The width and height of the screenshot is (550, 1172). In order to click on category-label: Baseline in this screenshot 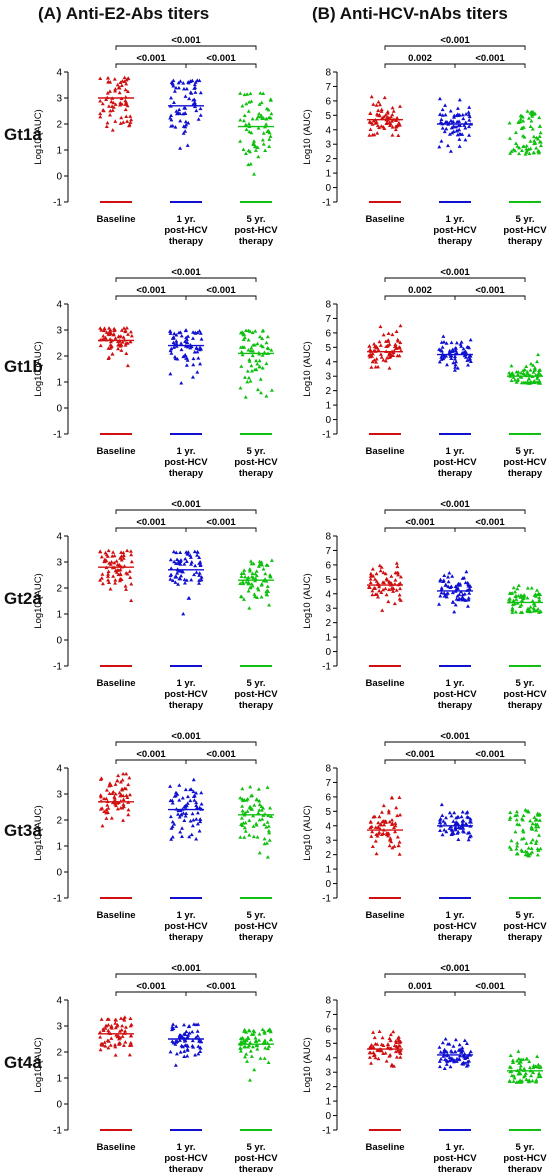, I will do `click(384, 1147)`.